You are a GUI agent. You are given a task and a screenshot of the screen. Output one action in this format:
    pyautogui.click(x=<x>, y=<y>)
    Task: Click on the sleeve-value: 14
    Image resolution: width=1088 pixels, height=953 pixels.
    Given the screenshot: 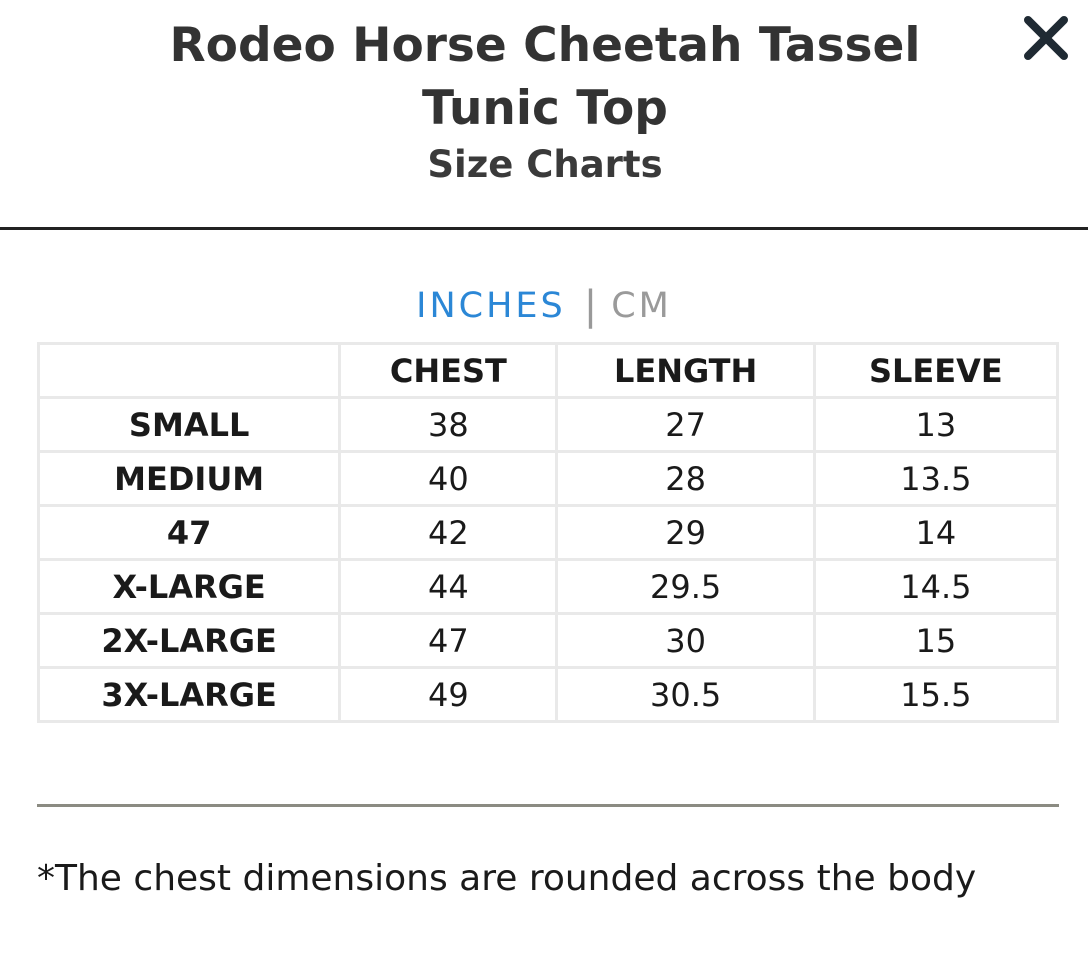 What is the action you would take?
    pyautogui.click(x=935, y=532)
    